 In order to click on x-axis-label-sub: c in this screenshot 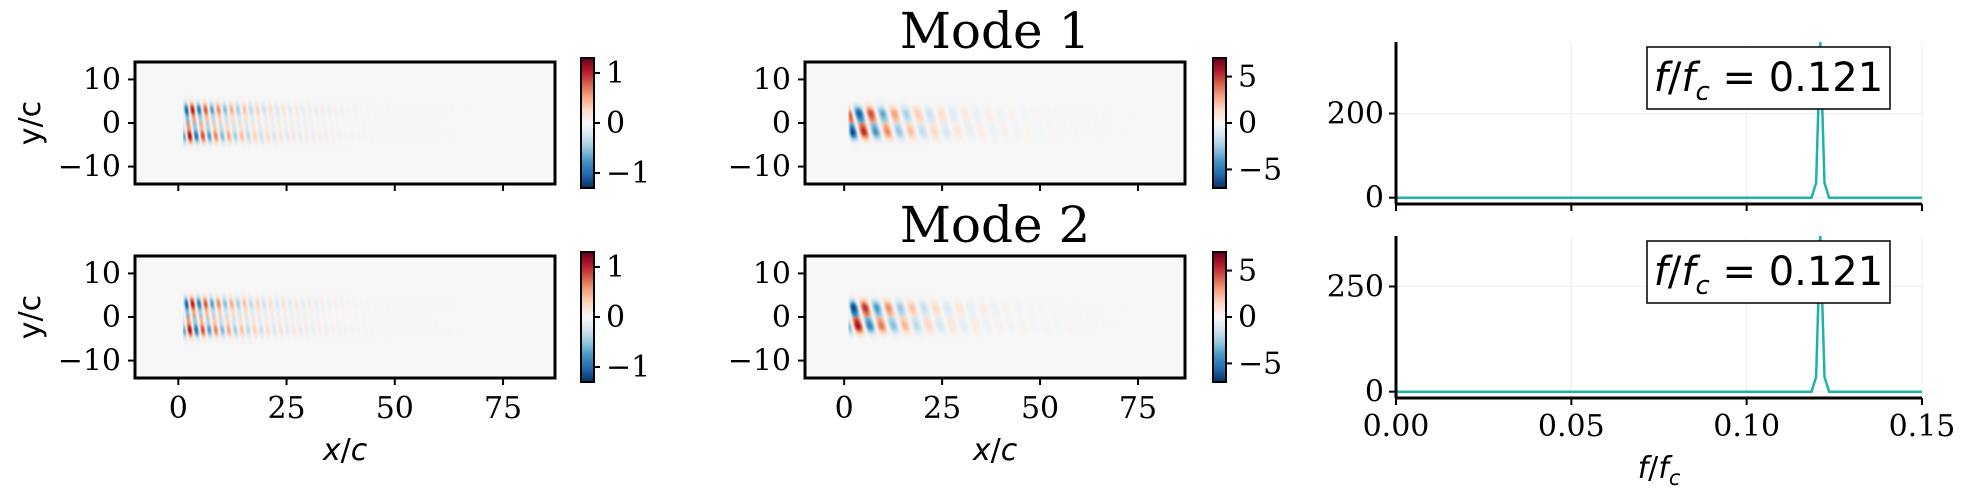, I will do `click(1675, 478)`.